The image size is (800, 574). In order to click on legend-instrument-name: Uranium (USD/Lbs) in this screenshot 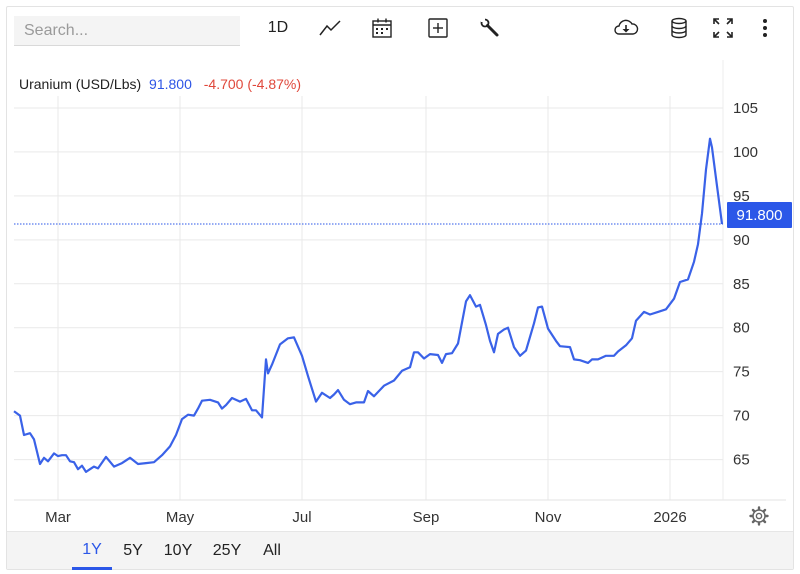, I will do `click(80, 84)`.